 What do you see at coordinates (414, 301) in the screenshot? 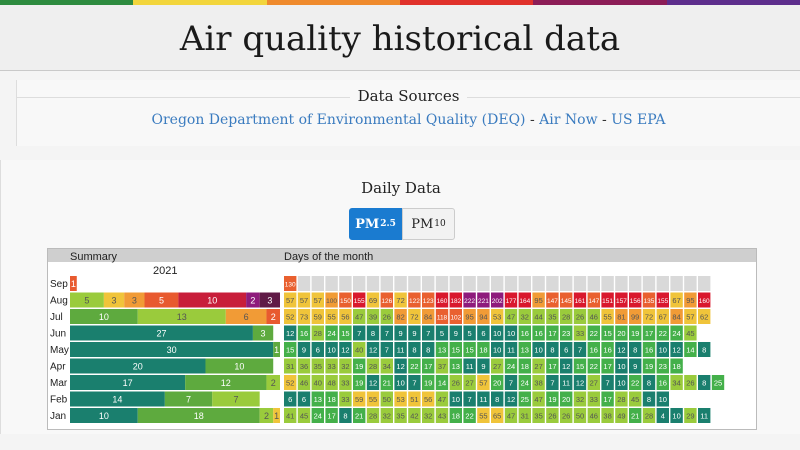
I see `day-value: 122` at bounding box center [414, 301].